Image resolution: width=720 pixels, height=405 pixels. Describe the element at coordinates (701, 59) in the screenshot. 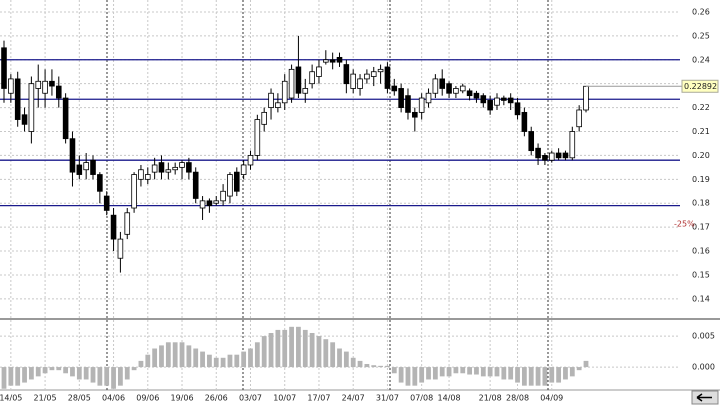

I see `y-tick-label: 0.24` at that location.